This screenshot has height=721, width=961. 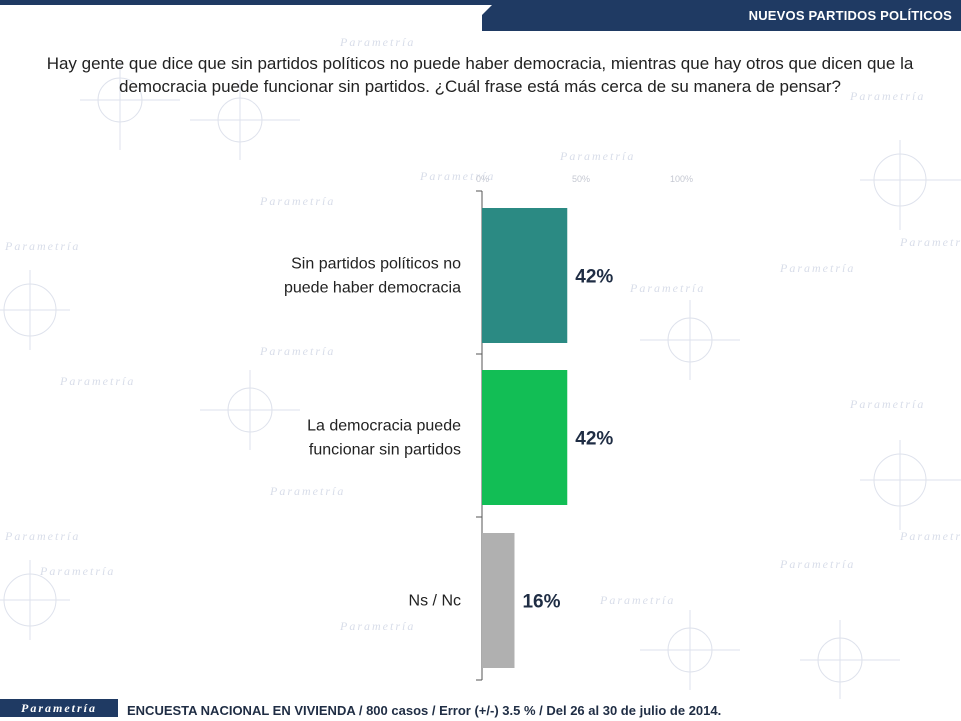 What do you see at coordinates (372, 288) in the screenshot?
I see `category-label-line: puede haber democracia` at bounding box center [372, 288].